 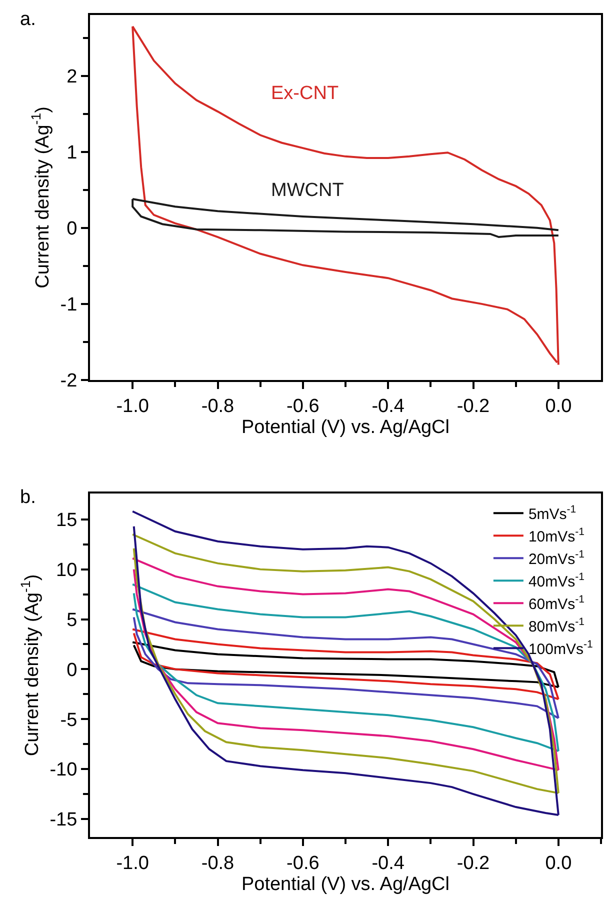 What do you see at coordinates (556, 626) in the screenshot?
I see `legend-label: 80mVs$^{-1}$` at bounding box center [556, 626].